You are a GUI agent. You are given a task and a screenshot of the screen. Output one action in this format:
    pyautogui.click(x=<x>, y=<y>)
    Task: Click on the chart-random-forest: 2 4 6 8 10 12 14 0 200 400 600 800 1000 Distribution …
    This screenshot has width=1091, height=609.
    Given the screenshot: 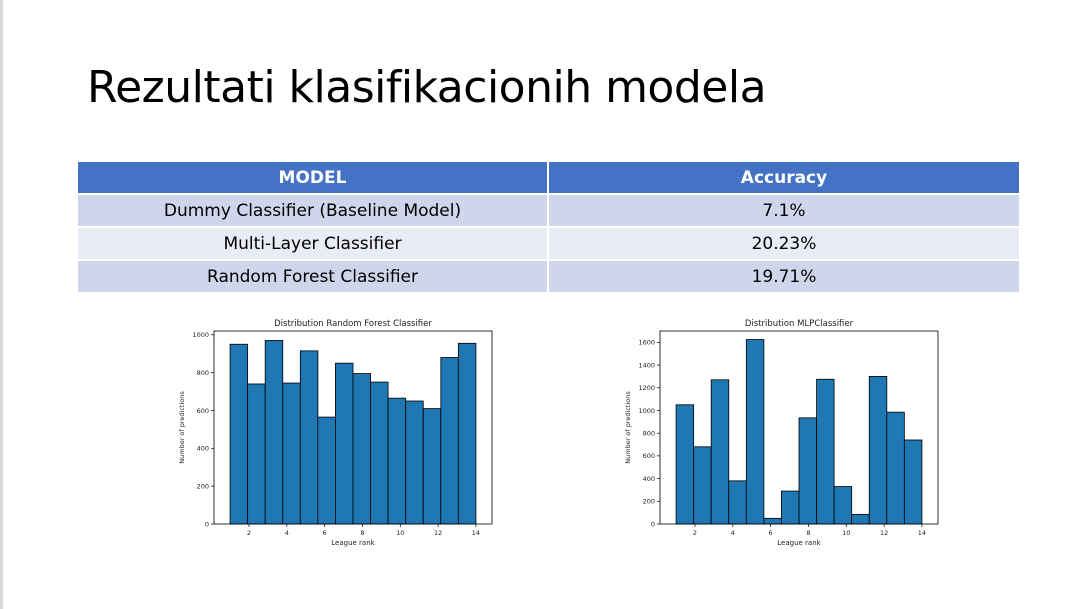 What is the action you would take?
    pyautogui.click(x=337, y=434)
    